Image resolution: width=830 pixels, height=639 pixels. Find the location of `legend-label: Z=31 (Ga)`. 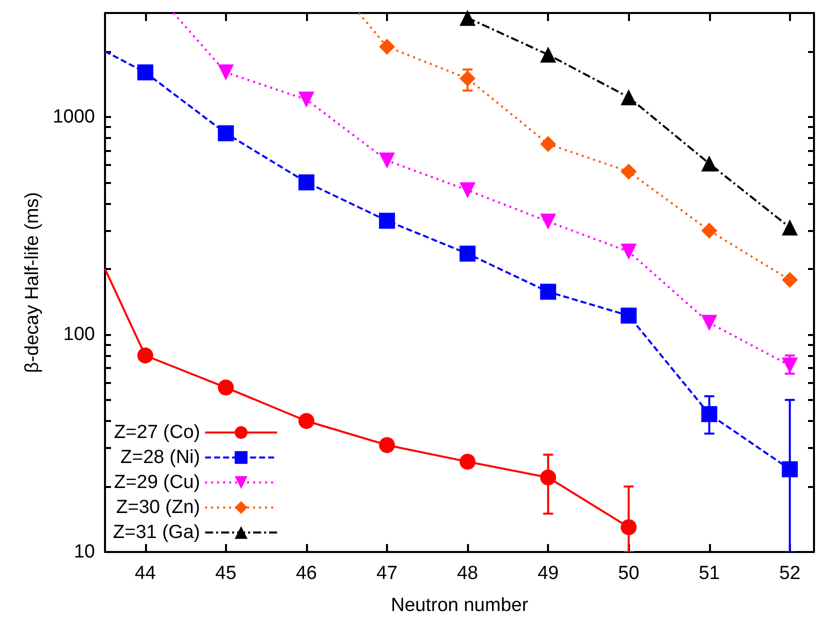

legend-label: Z=31 (Ga) is located at coordinates (156, 532).